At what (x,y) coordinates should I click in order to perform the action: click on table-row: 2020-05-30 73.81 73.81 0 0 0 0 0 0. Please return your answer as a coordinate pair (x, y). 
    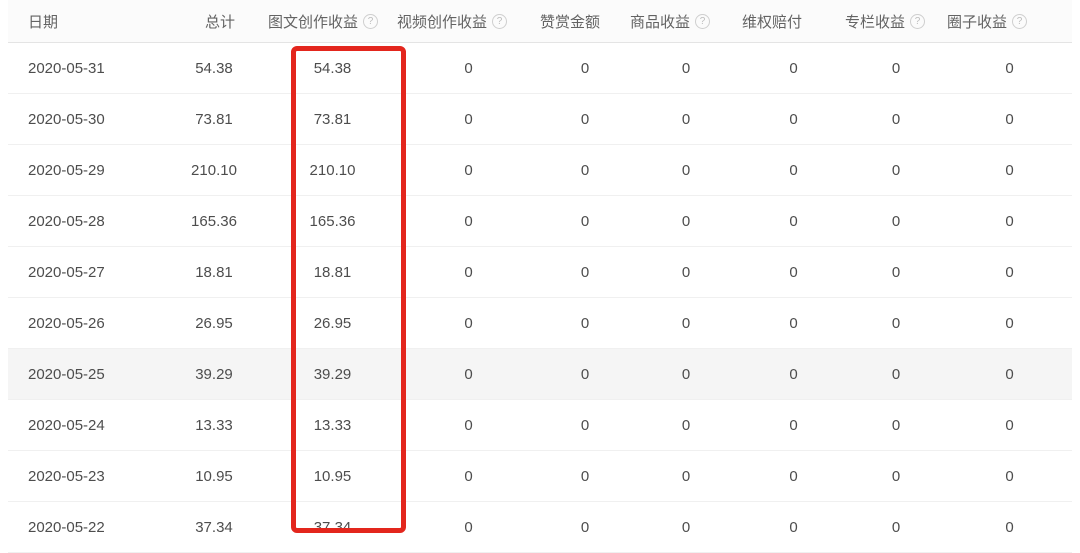
    Looking at the image, I should click on (540, 119).